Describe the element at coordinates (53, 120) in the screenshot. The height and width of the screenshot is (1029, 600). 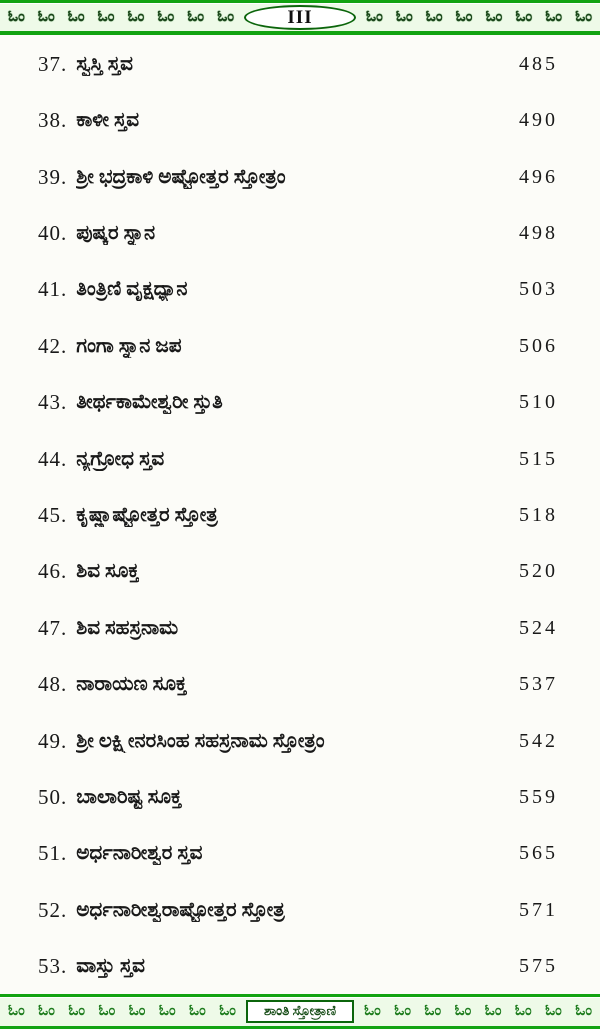
I see `entry-number: 38.` at that location.